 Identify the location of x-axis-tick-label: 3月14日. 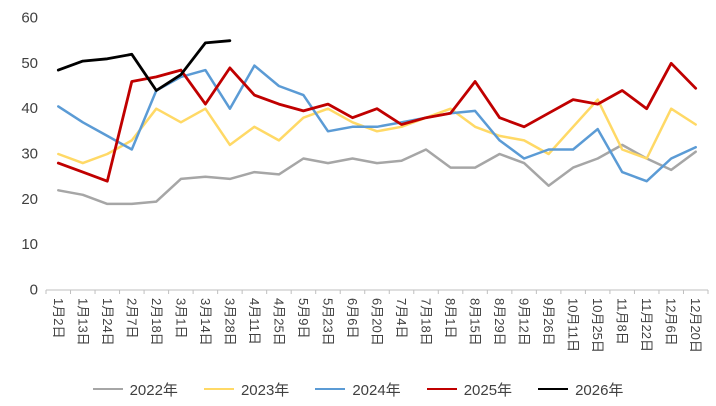
(205, 322).